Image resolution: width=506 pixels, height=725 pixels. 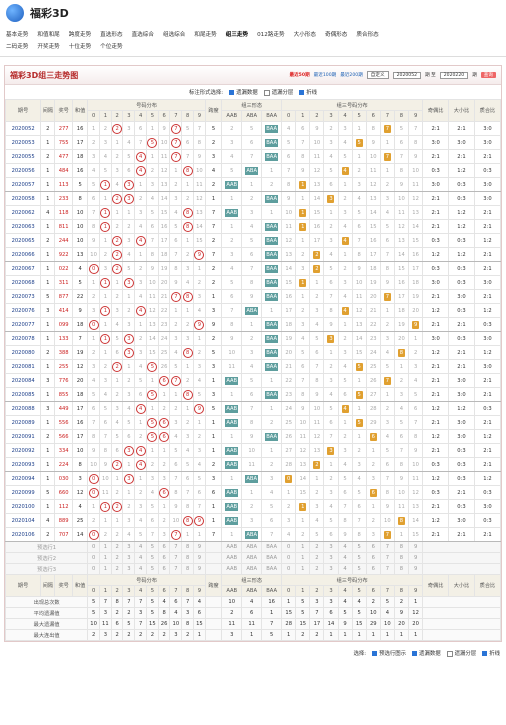 What do you see at coordinates (407, 75) in the screenshot?
I see `from-input: 2020052` at bounding box center [407, 75].